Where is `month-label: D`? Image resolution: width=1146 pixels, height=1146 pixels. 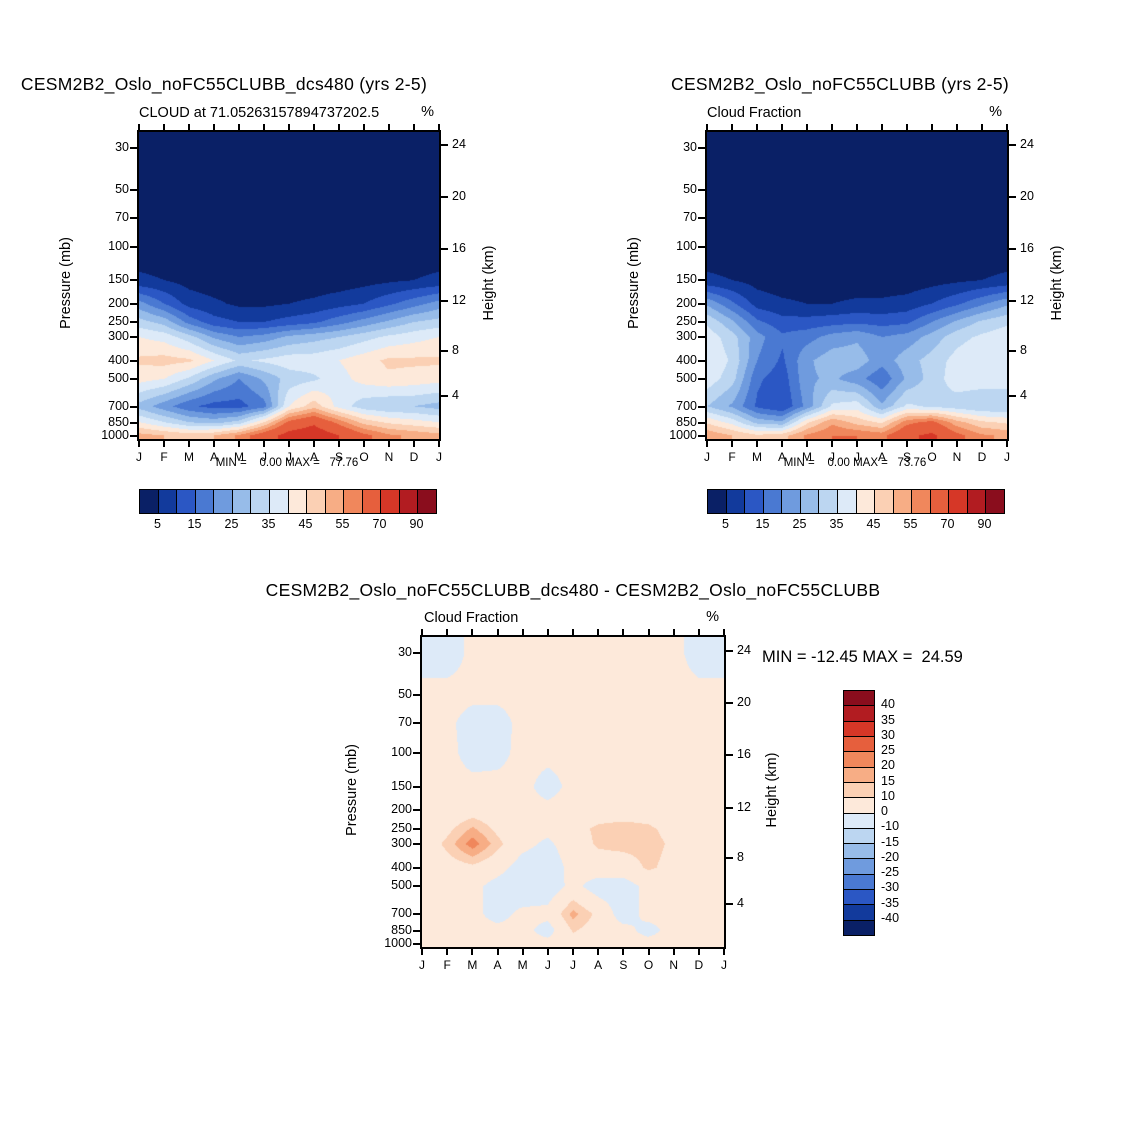
month-label: D is located at coordinates (699, 965).